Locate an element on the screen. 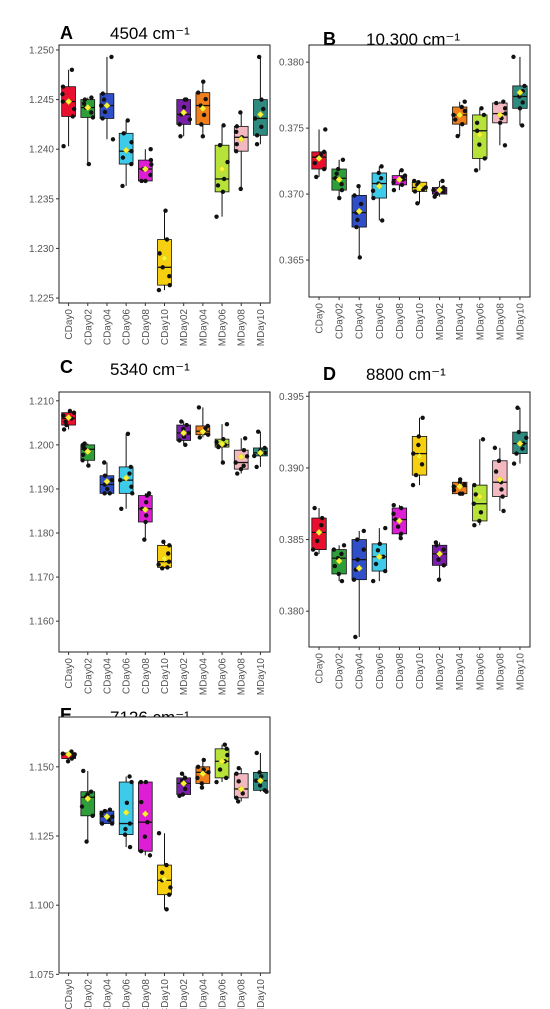 This screenshot has height=1009, width=550. box-mday06 is located at coordinates (480, 139).